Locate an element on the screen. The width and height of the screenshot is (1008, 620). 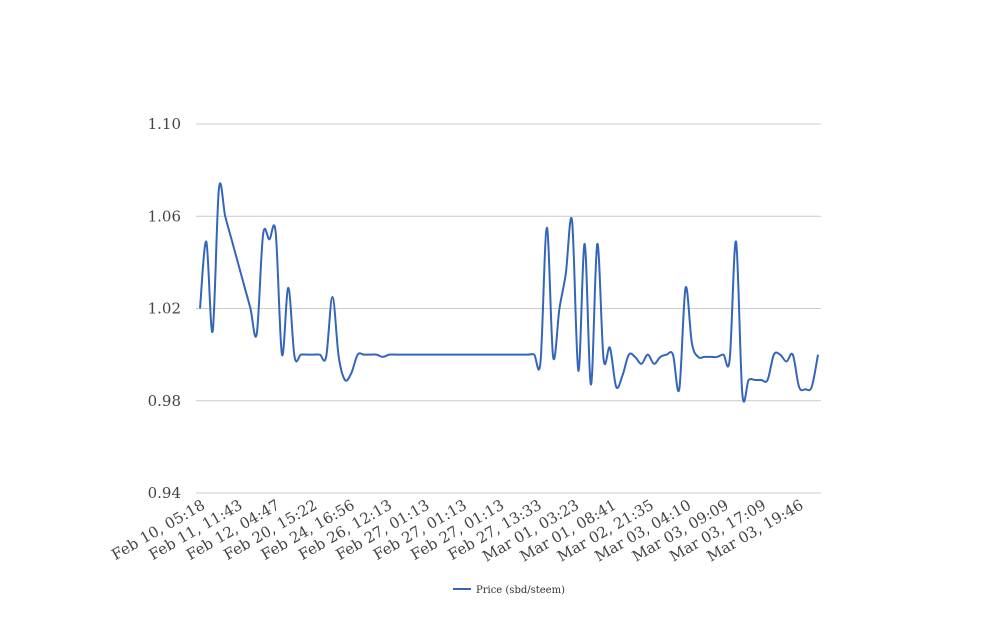
y-tick-label: 1.06 is located at coordinates (164, 216).